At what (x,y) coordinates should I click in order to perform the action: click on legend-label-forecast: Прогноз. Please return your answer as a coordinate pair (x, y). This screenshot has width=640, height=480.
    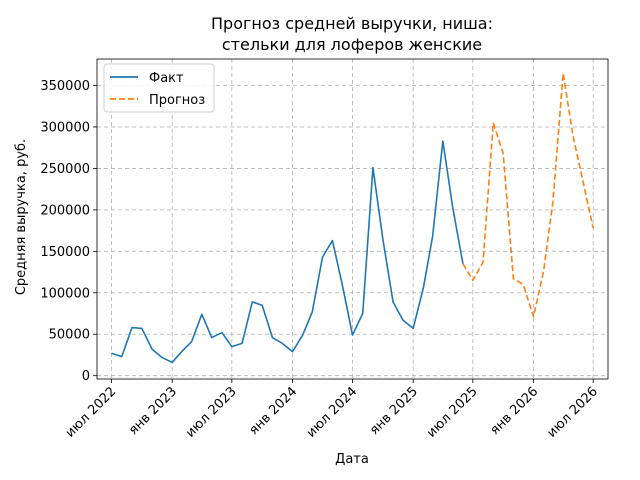
    Looking at the image, I should click on (177, 100).